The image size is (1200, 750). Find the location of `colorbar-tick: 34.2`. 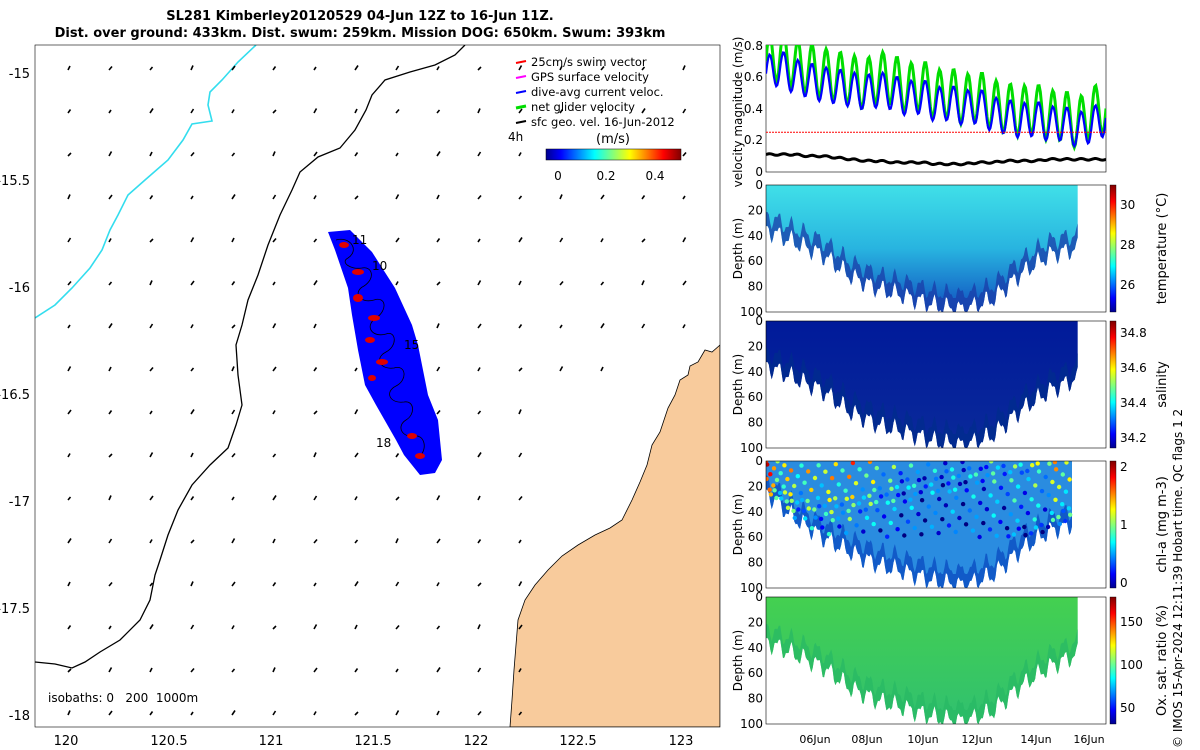

colorbar-tick: 34.2 is located at coordinates (1133, 438).